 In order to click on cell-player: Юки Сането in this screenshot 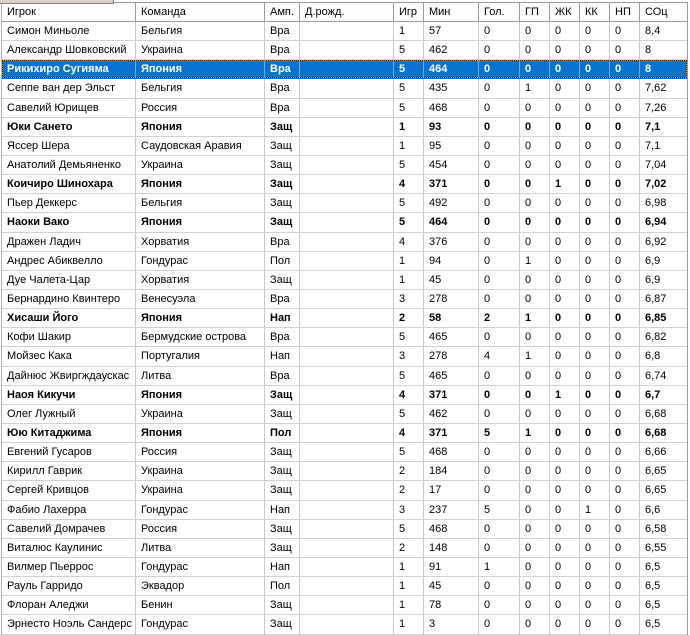, I will do `click(69, 126)`.